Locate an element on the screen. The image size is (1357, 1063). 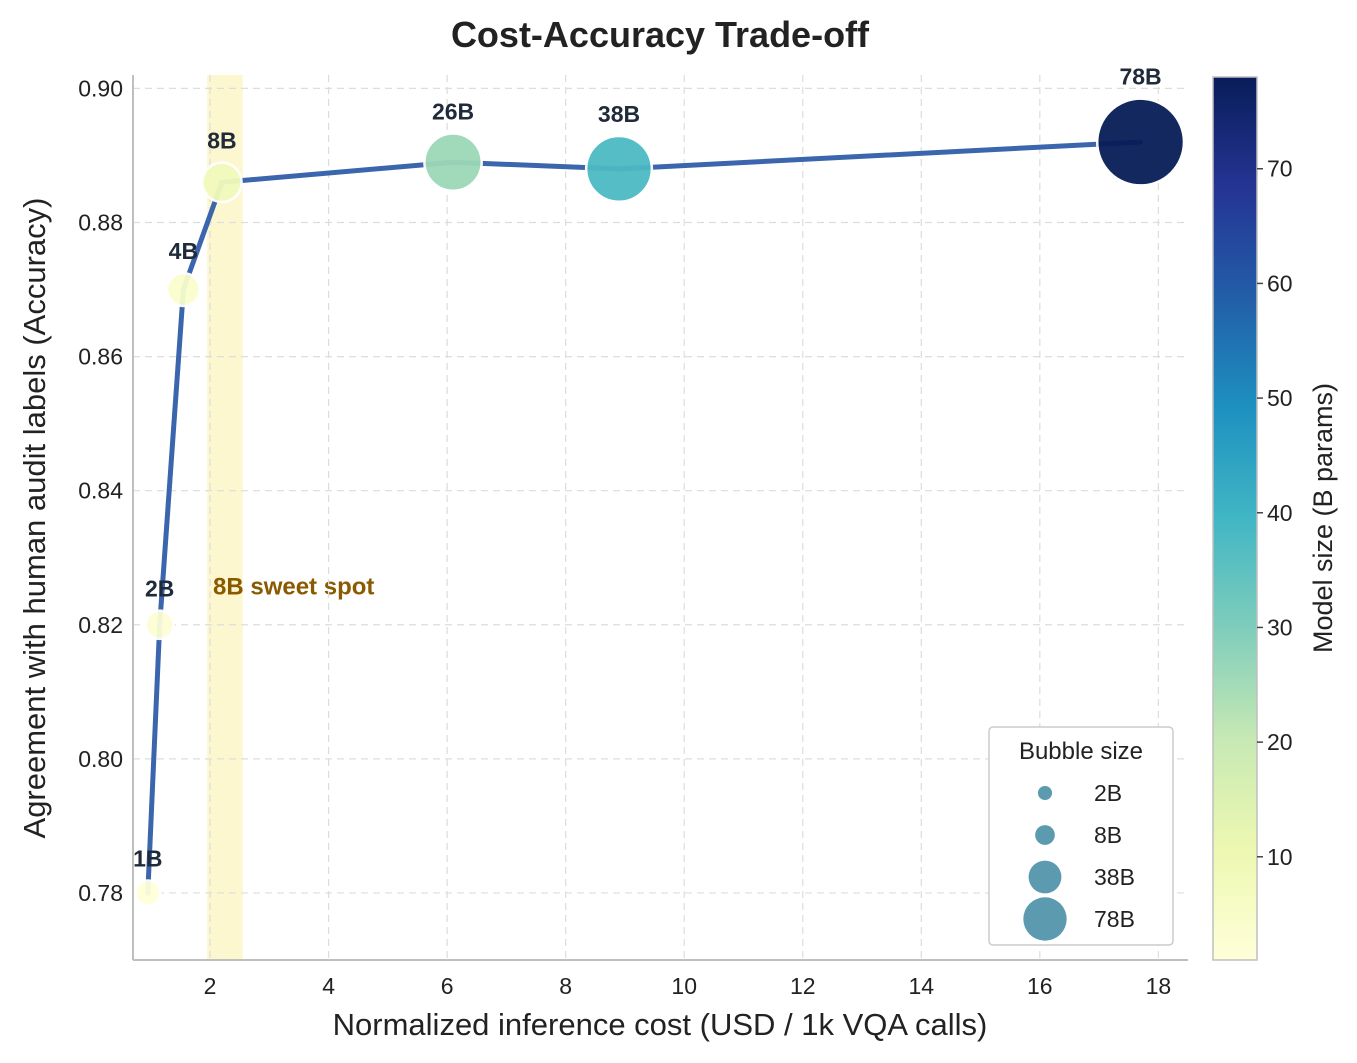
point-label-38b: 38B is located at coordinates (619, 114).